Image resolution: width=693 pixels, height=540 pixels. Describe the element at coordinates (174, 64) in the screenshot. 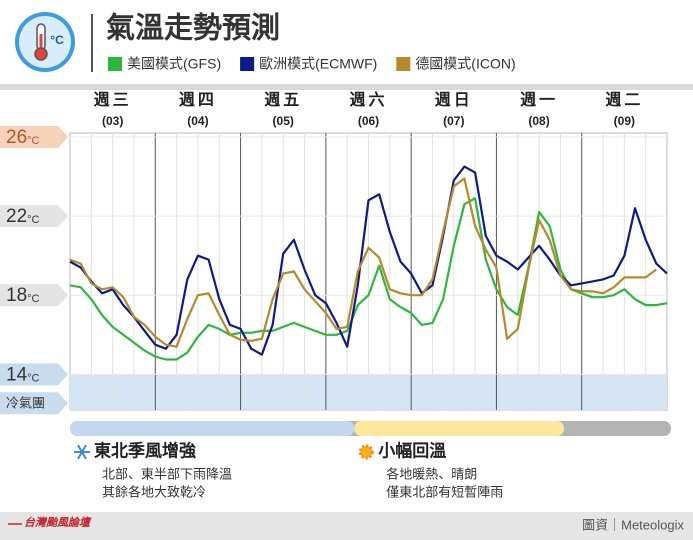

I see `legend-label: 美國模式(GFS)` at that location.